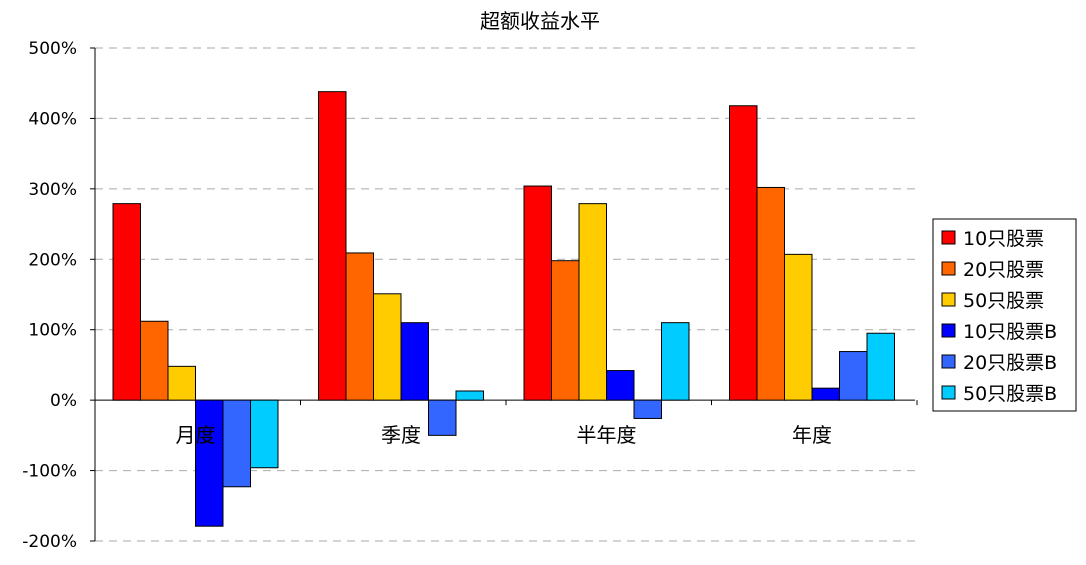 The width and height of the screenshot is (1086, 565). I want to click on legend: 10只股票 20只股票 50只股票 10只股票B 20只股票B 50只股票B, so click(1004, 315).